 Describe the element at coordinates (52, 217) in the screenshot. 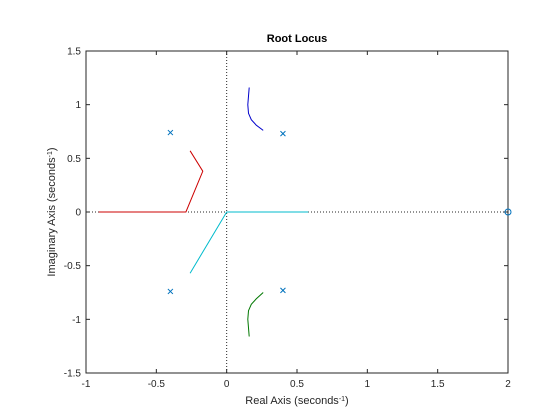

I see `y-axis-label-text: Imaginary Axis (seconds` at that location.